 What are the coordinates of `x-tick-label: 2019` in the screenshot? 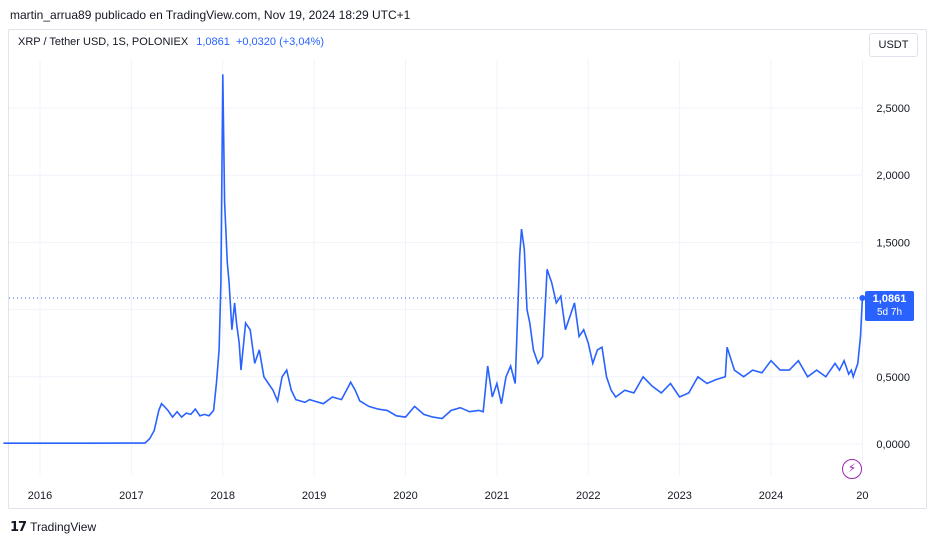 It's located at (314, 496).